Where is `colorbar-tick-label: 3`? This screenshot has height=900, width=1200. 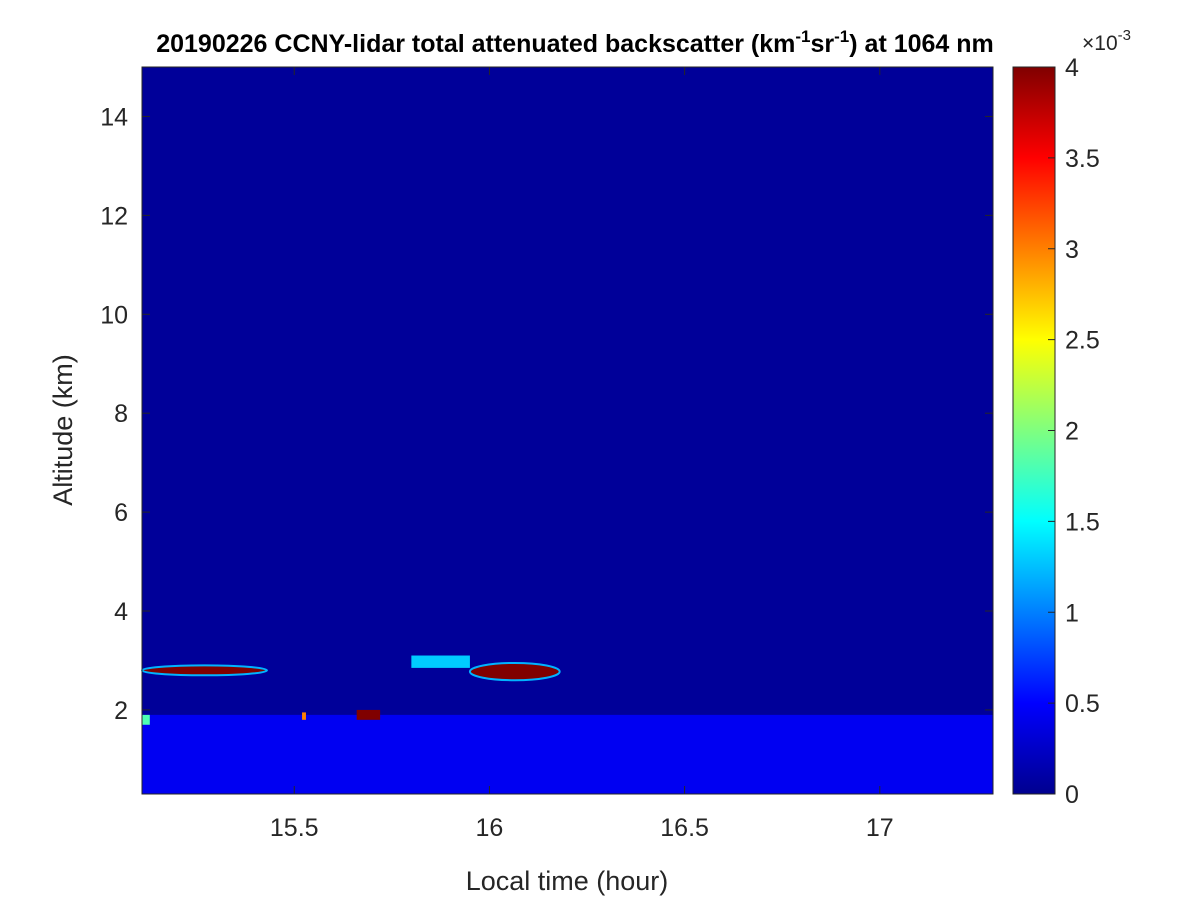 colorbar-tick-label: 3 is located at coordinates (1072, 250).